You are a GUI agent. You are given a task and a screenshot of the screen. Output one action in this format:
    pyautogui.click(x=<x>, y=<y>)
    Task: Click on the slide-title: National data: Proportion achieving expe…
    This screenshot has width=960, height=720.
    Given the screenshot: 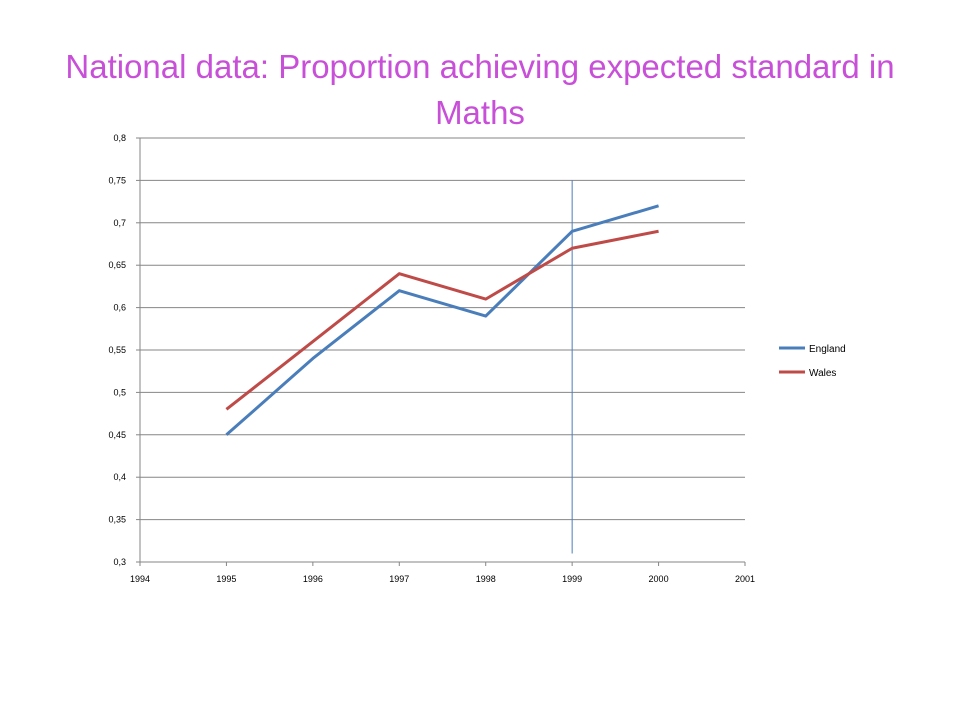 What is the action you would take?
    pyautogui.click(x=480, y=89)
    